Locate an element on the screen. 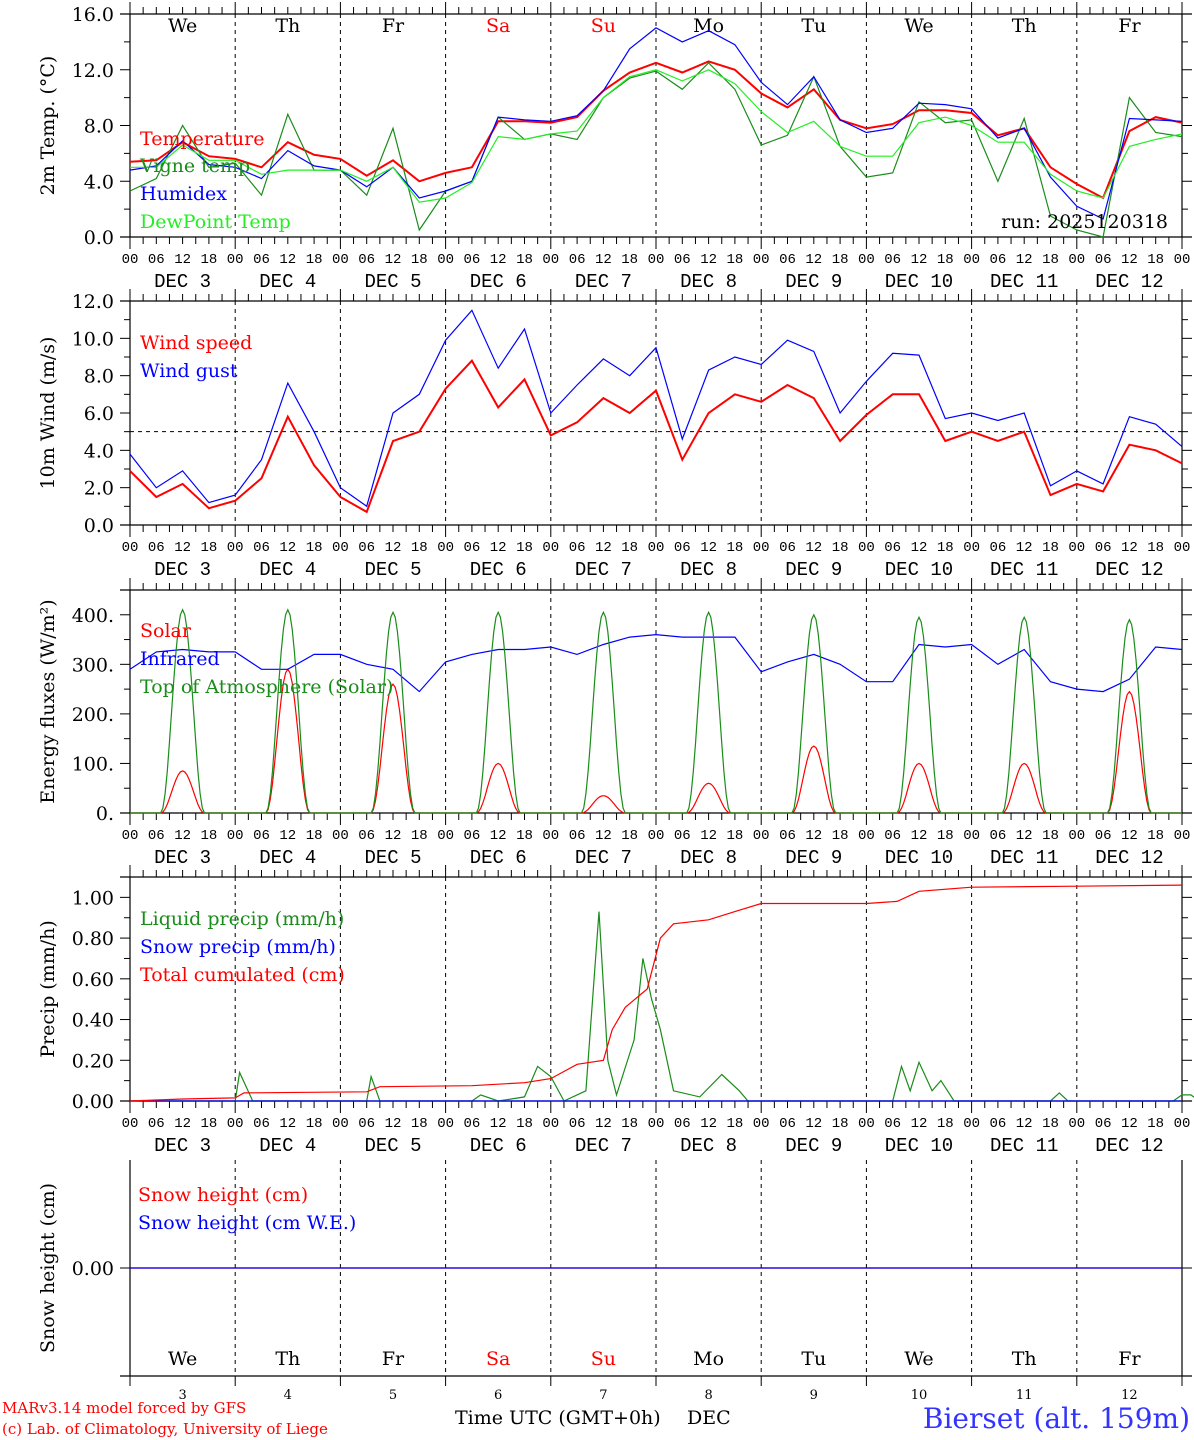 The height and width of the screenshot is (1440, 1194). y-tick-label: 400. is located at coordinates (93, 616).